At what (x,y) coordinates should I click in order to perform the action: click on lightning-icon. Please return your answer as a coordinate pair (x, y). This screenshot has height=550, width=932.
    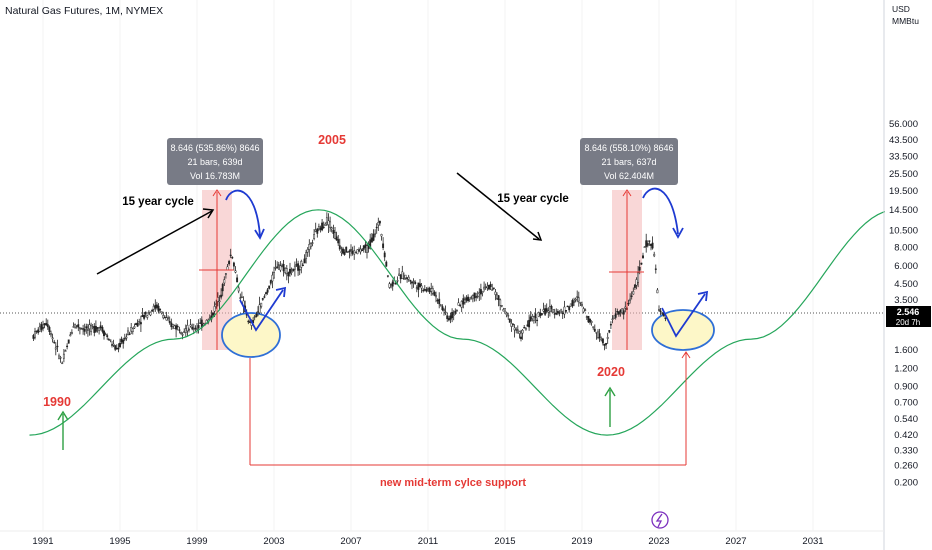
    Looking at the image, I should click on (660, 520).